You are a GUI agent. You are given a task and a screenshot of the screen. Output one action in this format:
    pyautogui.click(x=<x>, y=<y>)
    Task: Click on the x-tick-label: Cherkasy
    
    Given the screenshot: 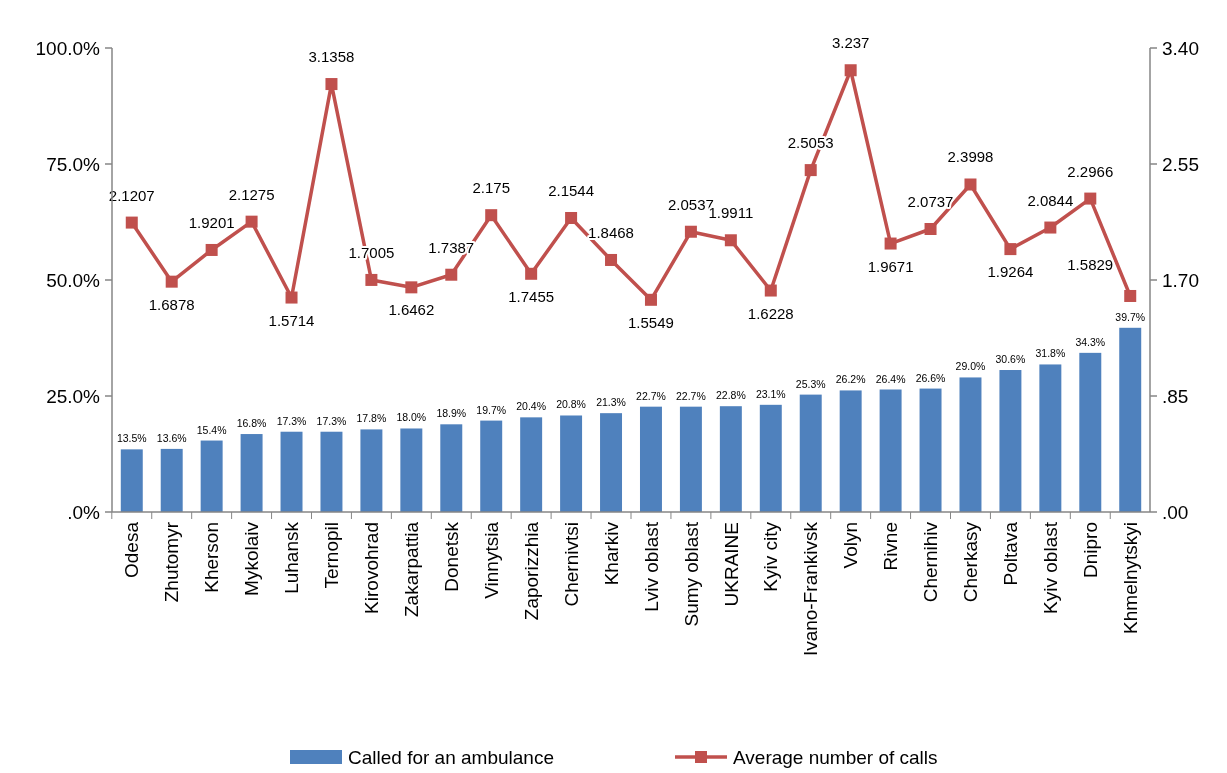 What is the action you would take?
    pyautogui.click(x=971, y=562)
    